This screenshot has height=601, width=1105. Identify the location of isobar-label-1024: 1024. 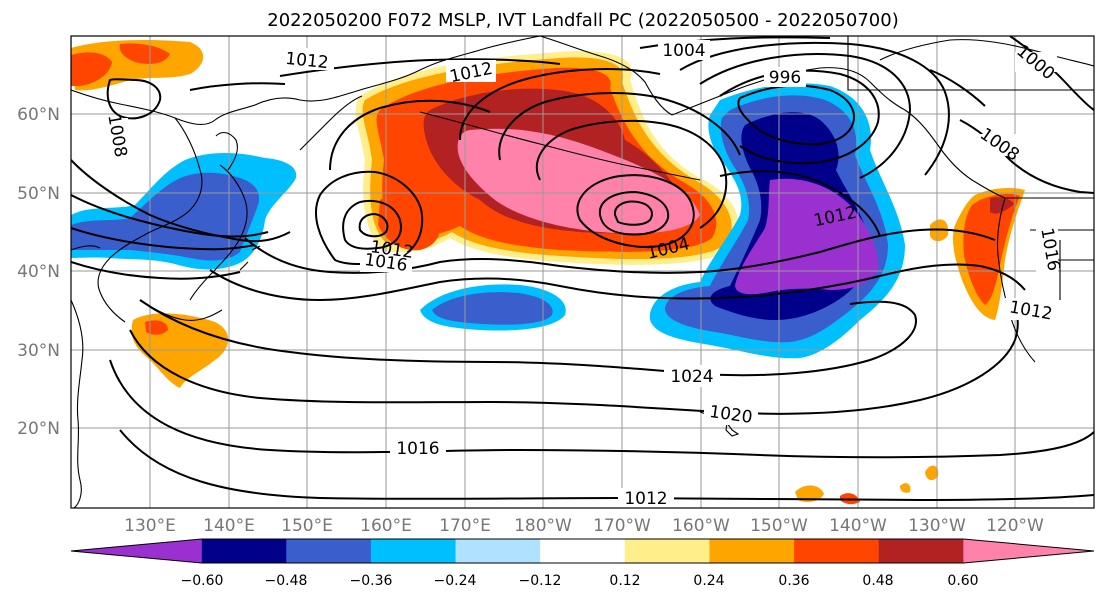
(691, 377).